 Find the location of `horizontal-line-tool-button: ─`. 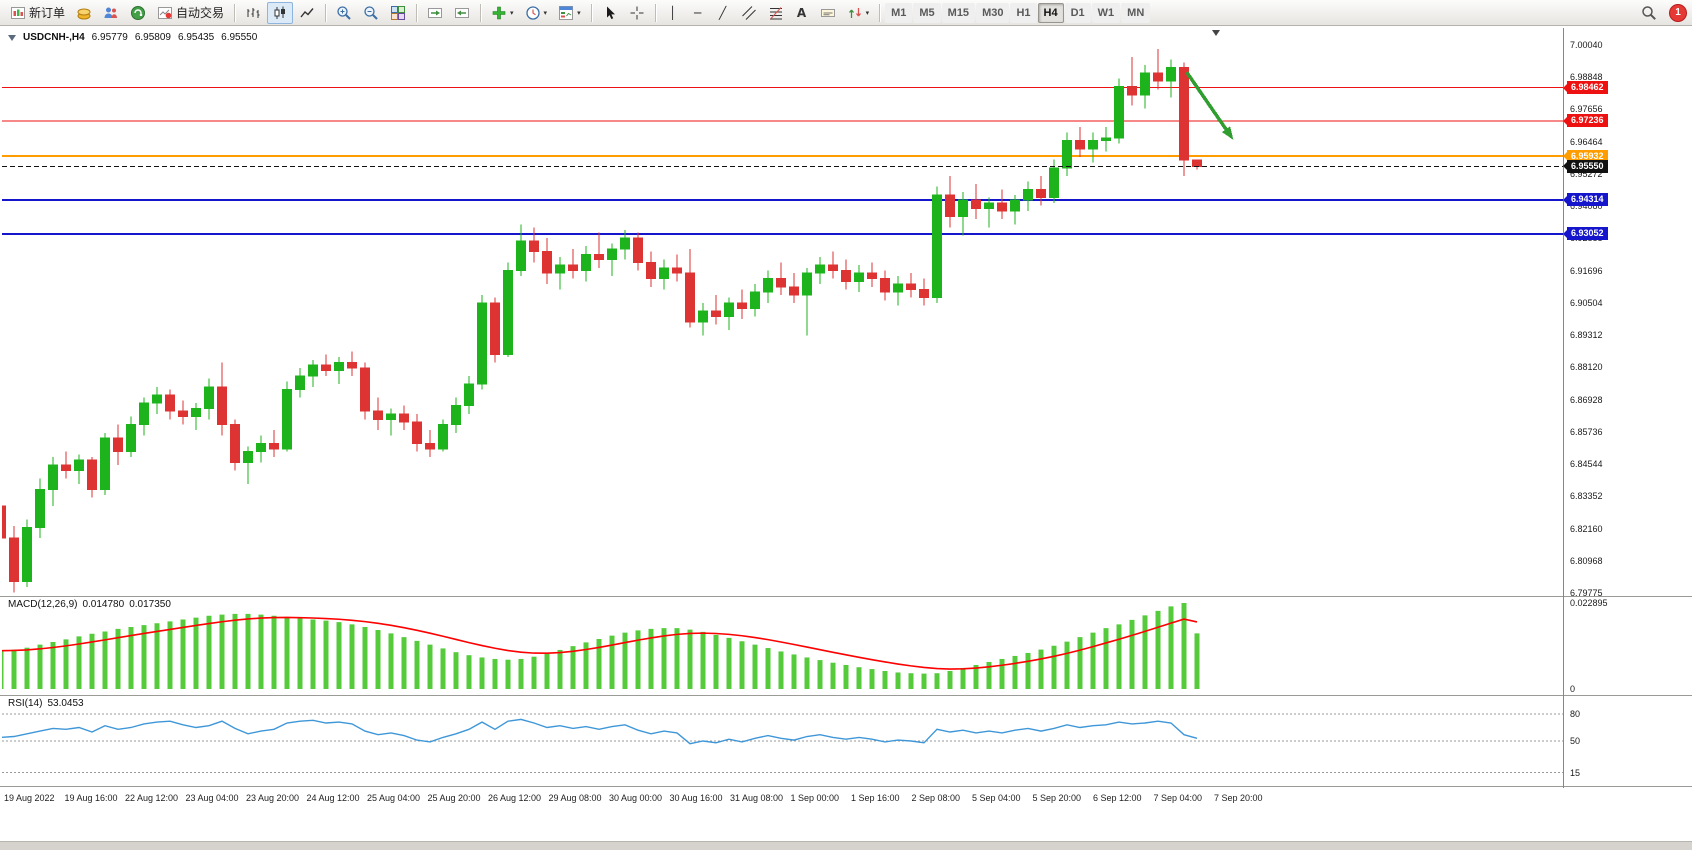

horizontal-line-tool-button: ─ is located at coordinates (698, 13).